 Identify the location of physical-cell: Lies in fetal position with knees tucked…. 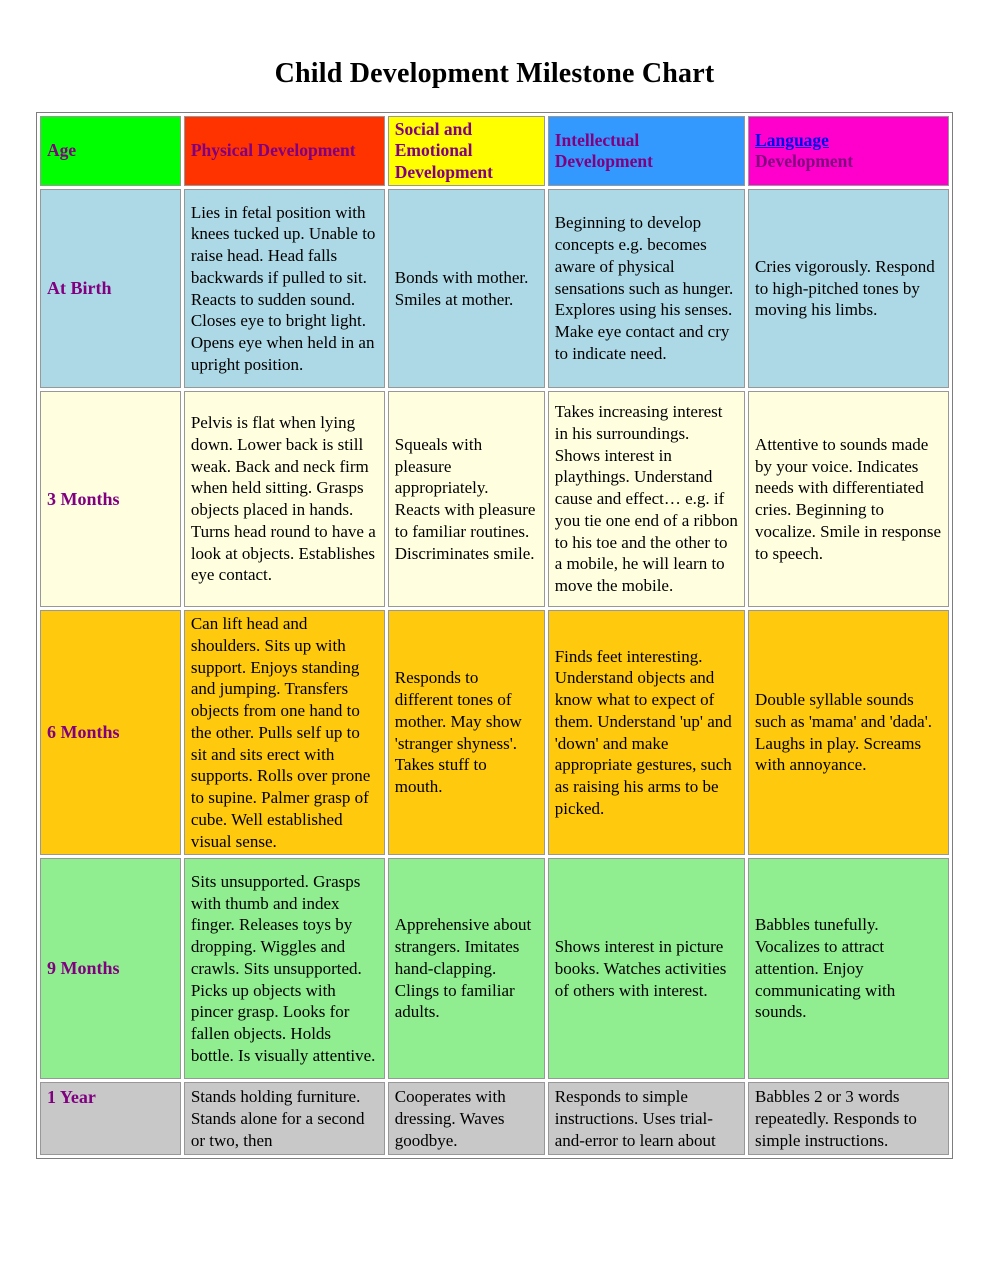
(284, 289).